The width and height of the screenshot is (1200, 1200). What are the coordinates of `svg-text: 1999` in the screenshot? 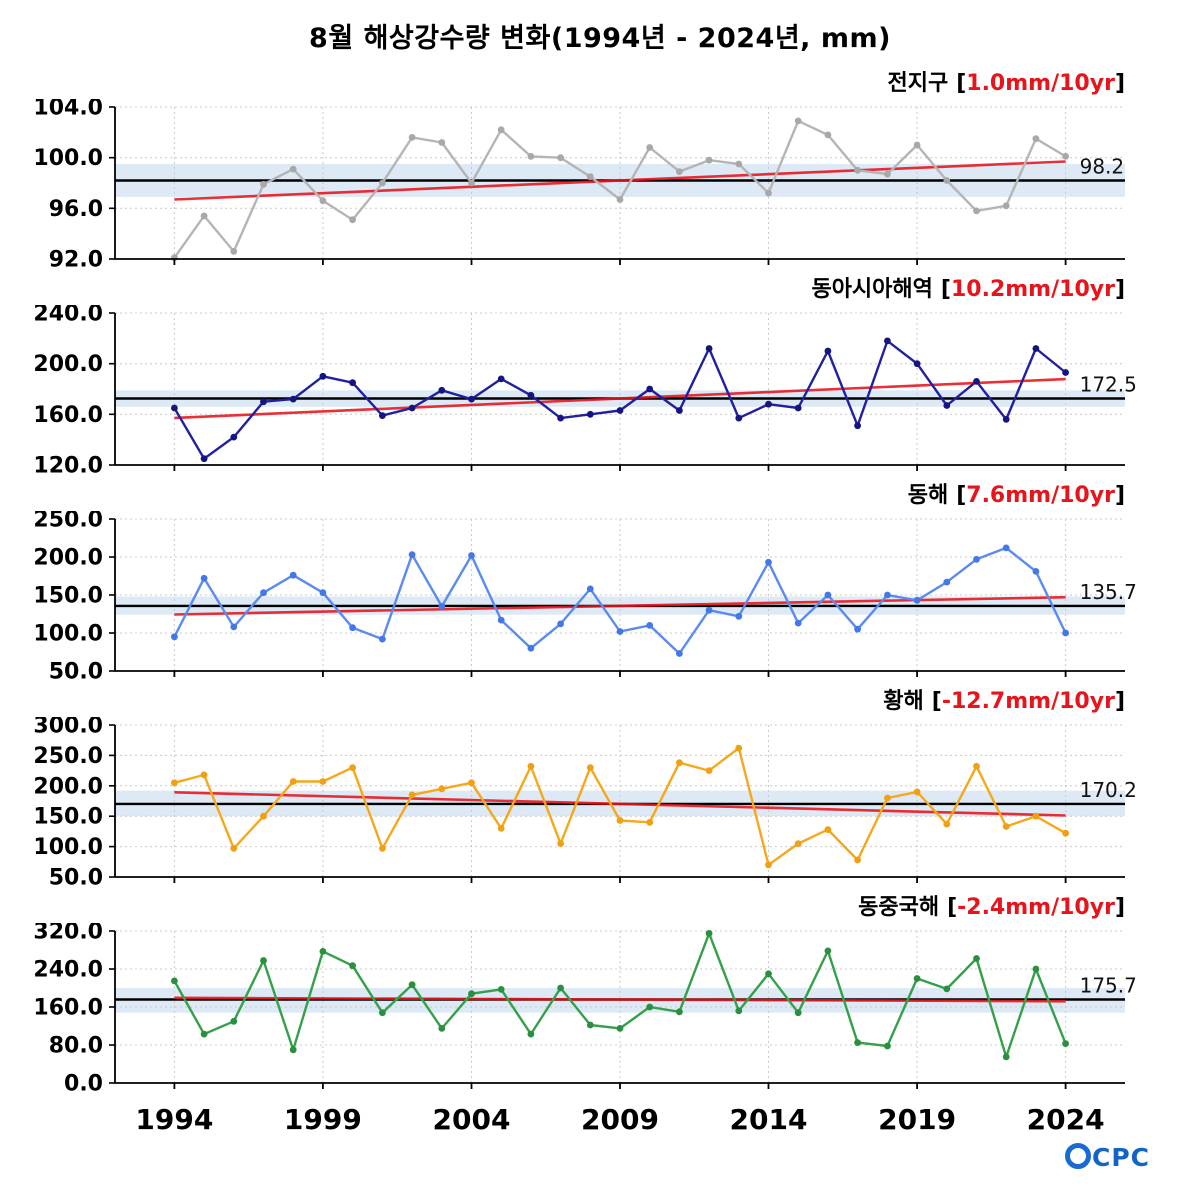 It's located at (323, 1119).